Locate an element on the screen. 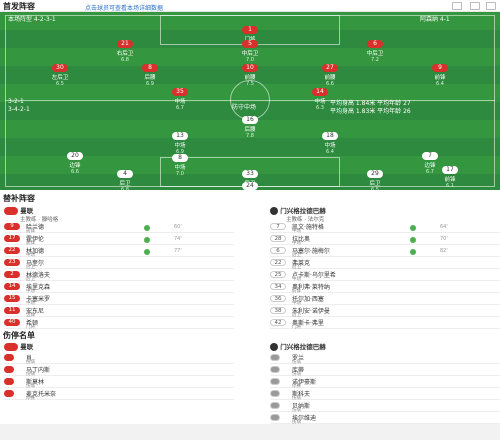  injury-icon is located at coordinates (9, 393).